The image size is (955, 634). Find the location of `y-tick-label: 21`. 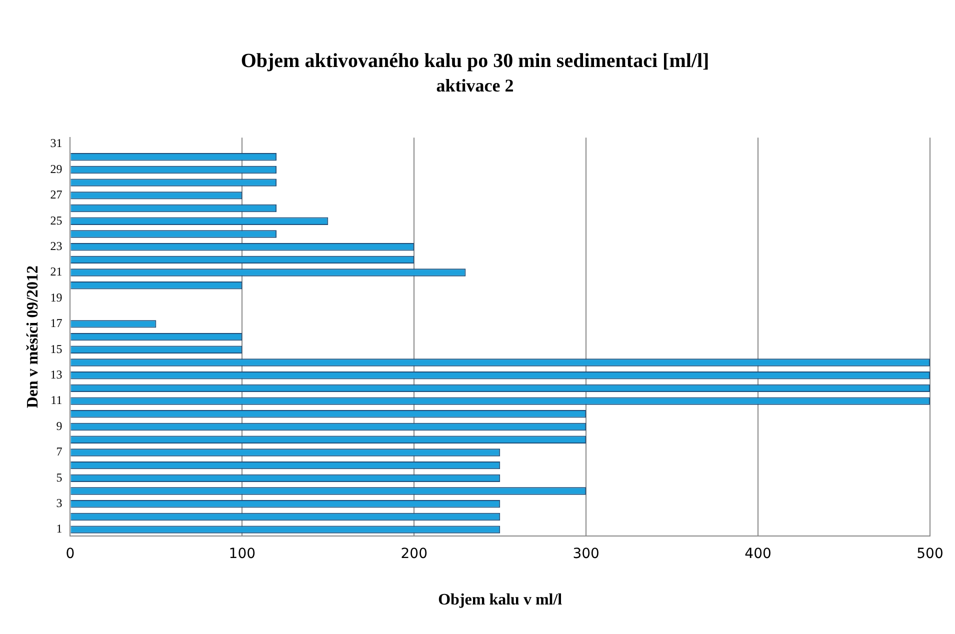

y-tick-label: 21 is located at coordinates (56, 271).